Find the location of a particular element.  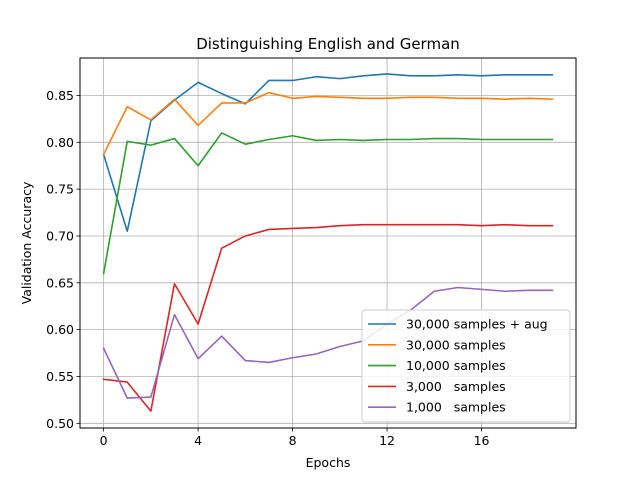

x-tick-label: 16 is located at coordinates (482, 440).